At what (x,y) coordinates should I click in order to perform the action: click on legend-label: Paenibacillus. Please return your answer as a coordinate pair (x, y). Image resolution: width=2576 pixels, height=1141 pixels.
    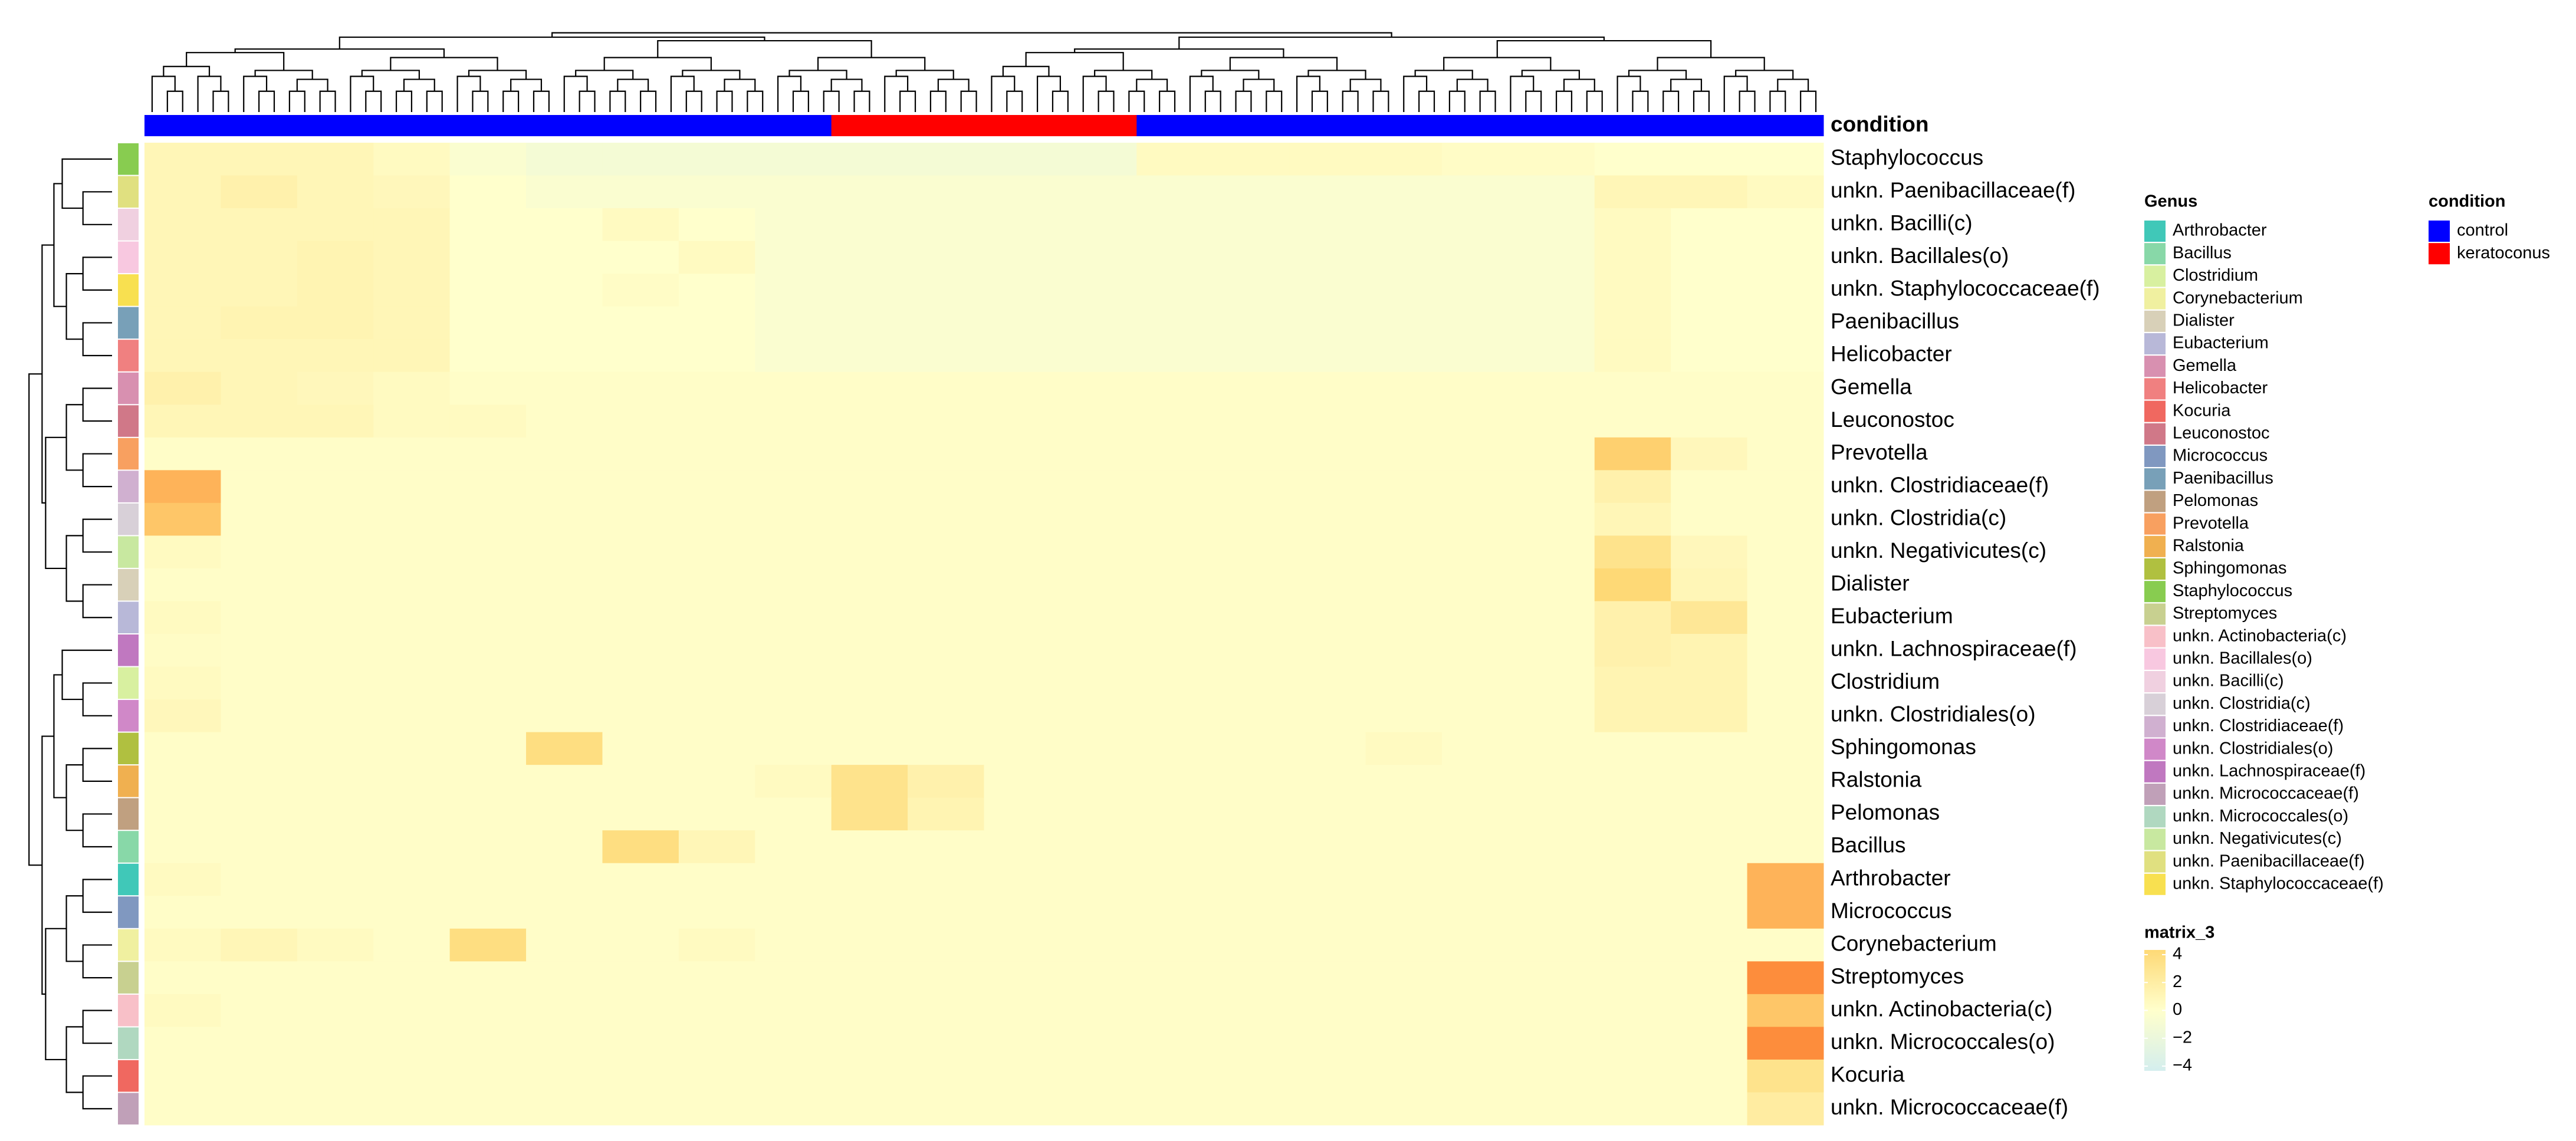
    Looking at the image, I should click on (2223, 479).